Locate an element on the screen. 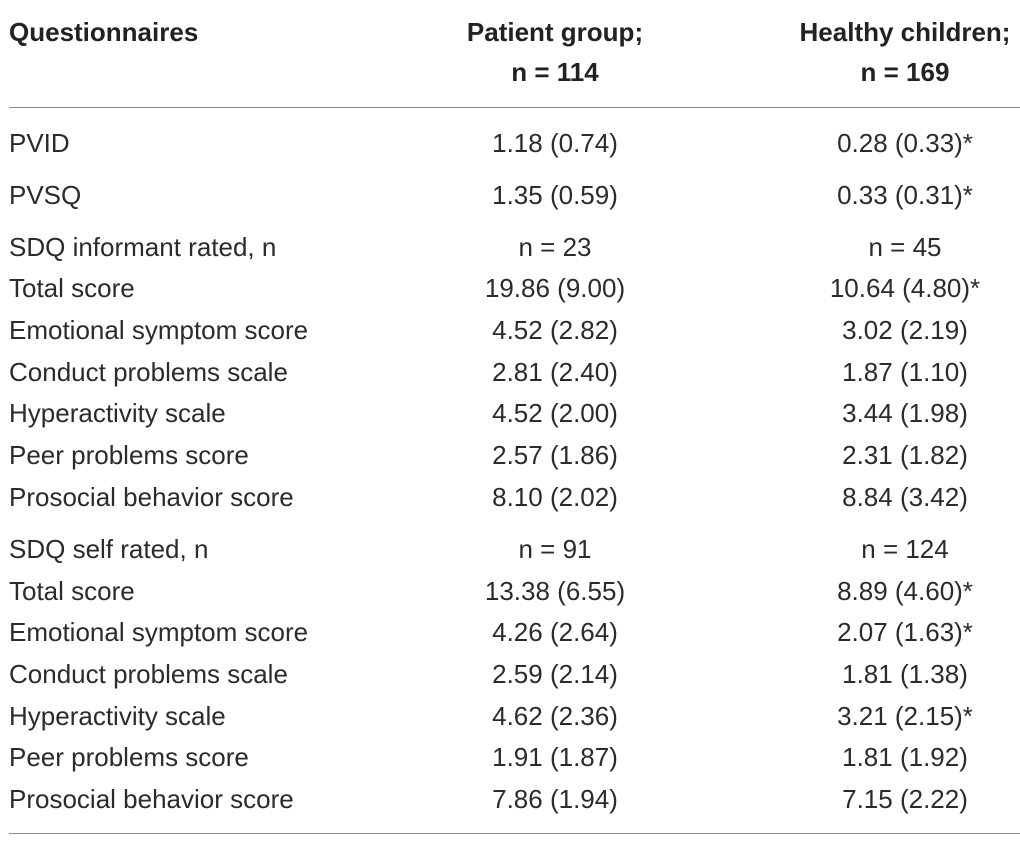 Image resolution: width=1020 pixels, height=841 pixels. table-cell: 3.02 (2.19) is located at coordinates (905, 330).